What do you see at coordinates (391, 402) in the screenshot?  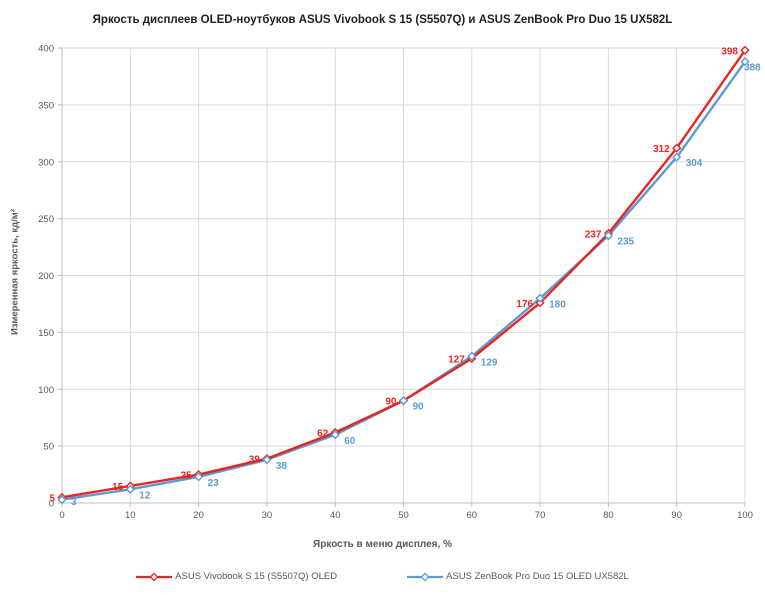 I see `data-label-0: 90` at bounding box center [391, 402].